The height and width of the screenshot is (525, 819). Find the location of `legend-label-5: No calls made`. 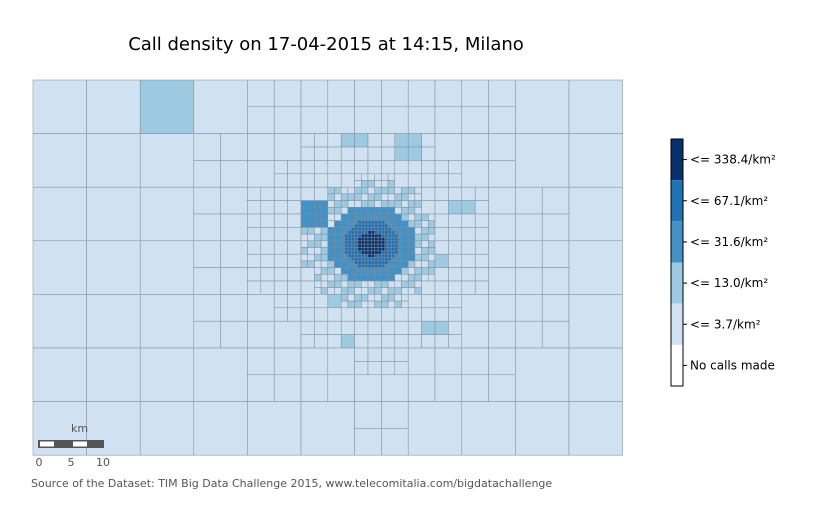

legend-label-5: No calls made is located at coordinates (732, 365).